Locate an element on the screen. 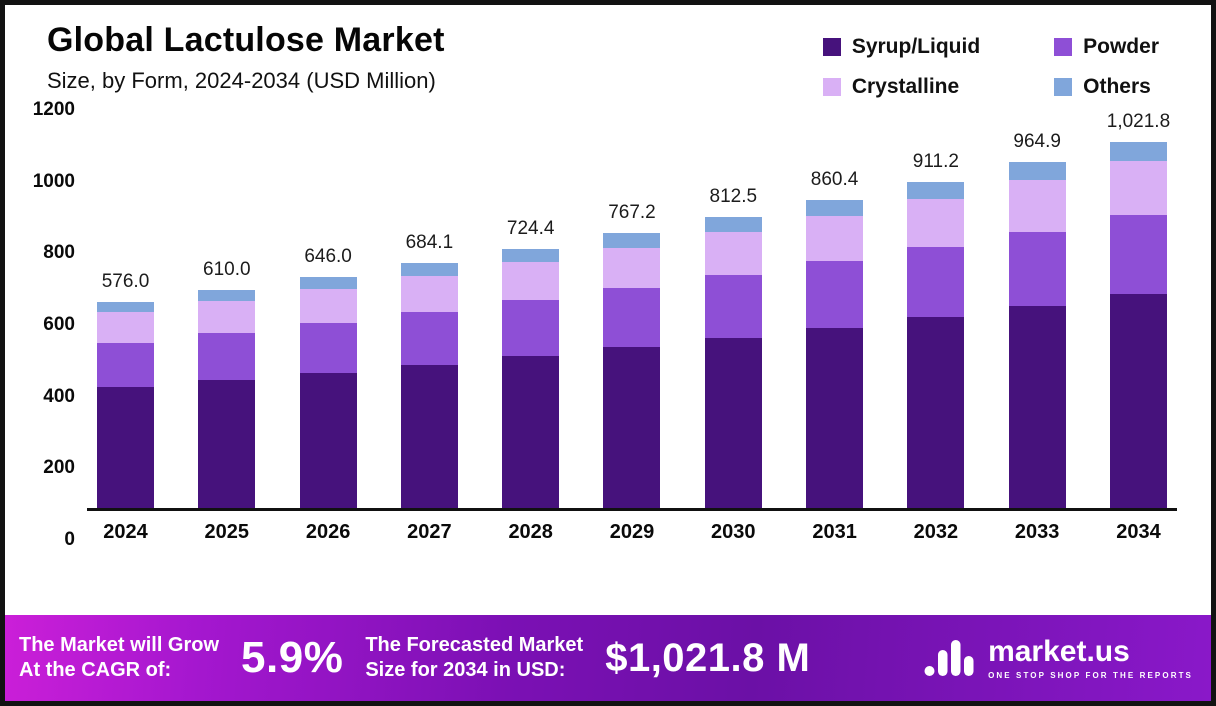 The height and width of the screenshot is (706, 1216). bar-column-2027: 684.1 is located at coordinates (429, 370).